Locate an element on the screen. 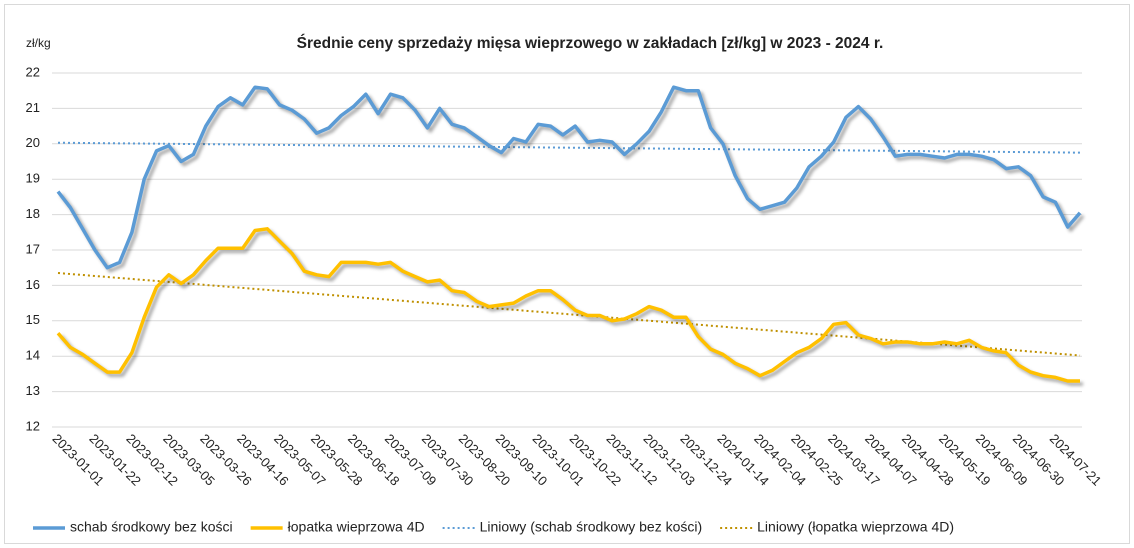 Image resolution: width=1134 pixels, height=548 pixels. legend-label: łopatka wieprzowa 4D is located at coordinates (356, 527).